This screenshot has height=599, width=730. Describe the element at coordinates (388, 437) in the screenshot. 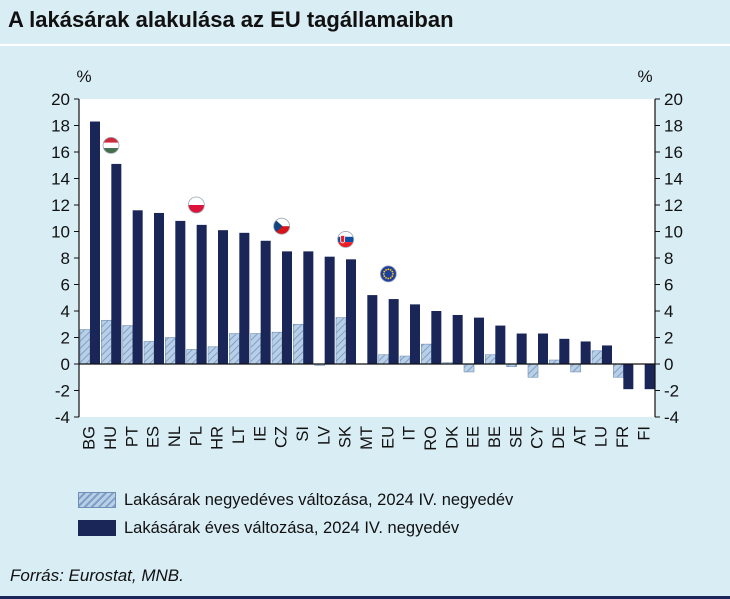

I see `category-label-eu: EU` at that location.